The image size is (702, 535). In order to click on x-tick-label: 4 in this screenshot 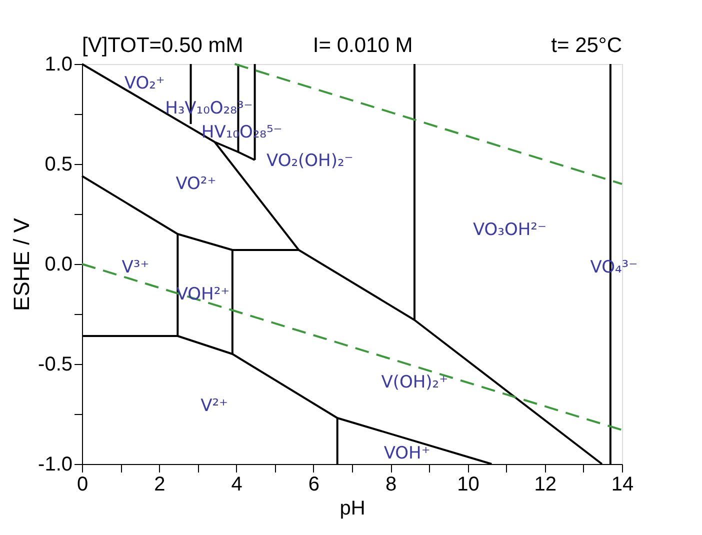, I will do `click(236, 485)`.